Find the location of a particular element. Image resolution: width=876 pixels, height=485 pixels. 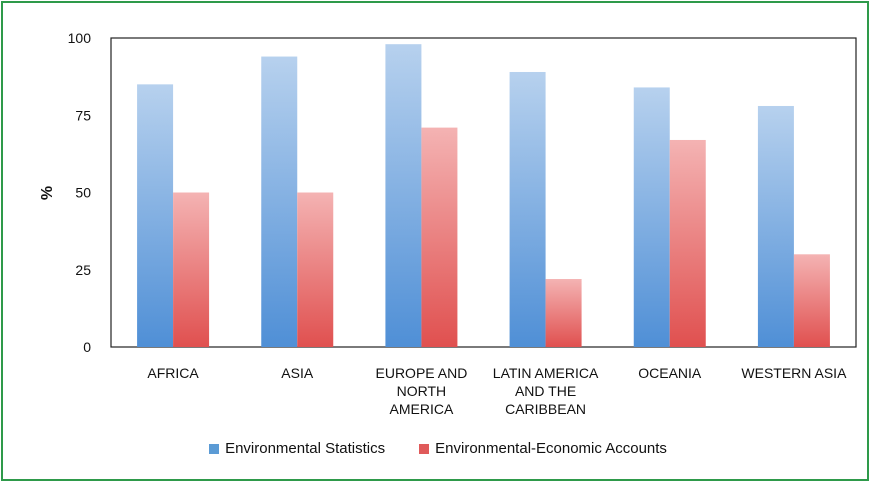

y-tick-label: 25 is located at coordinates (83, 270).